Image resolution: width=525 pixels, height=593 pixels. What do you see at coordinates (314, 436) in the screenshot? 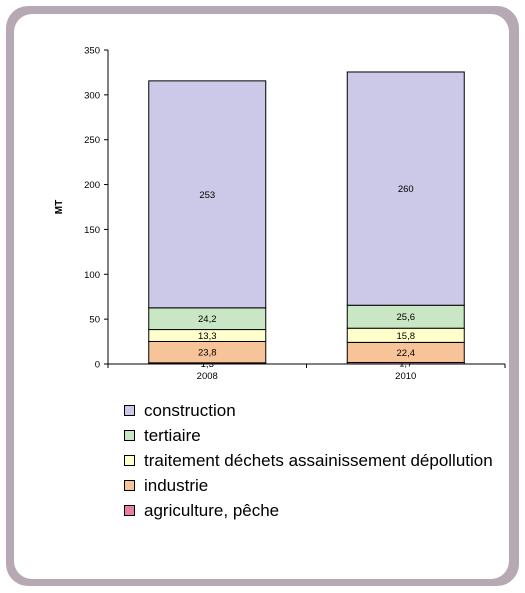
I see `legend-item: tertiaire` at bounding box center [314, 436].